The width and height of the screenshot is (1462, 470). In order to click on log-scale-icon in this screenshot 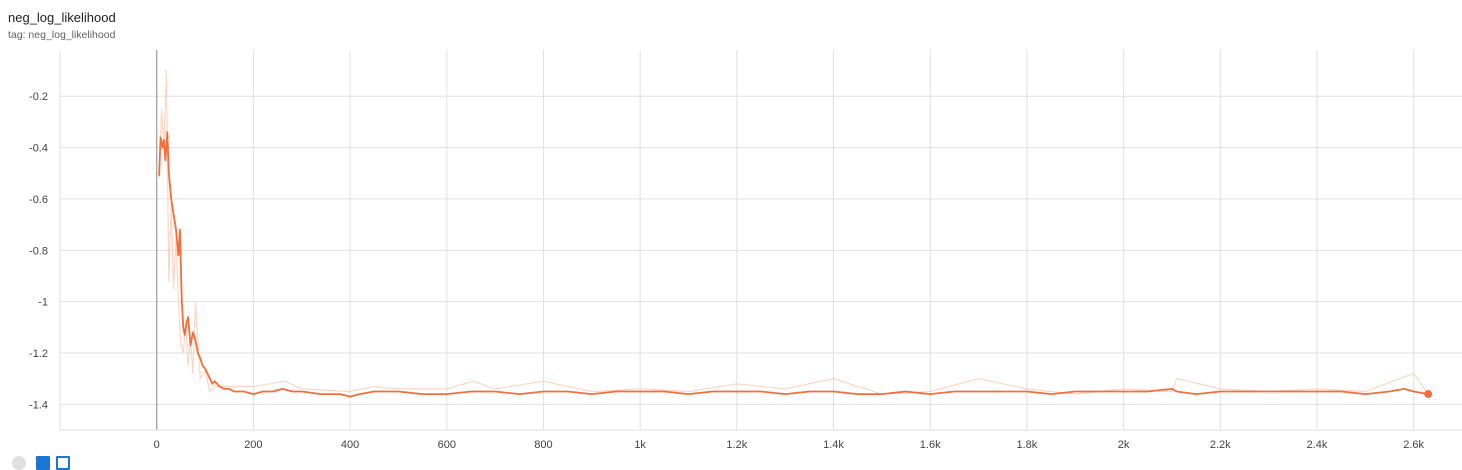, I will do `click(43, 463)`.